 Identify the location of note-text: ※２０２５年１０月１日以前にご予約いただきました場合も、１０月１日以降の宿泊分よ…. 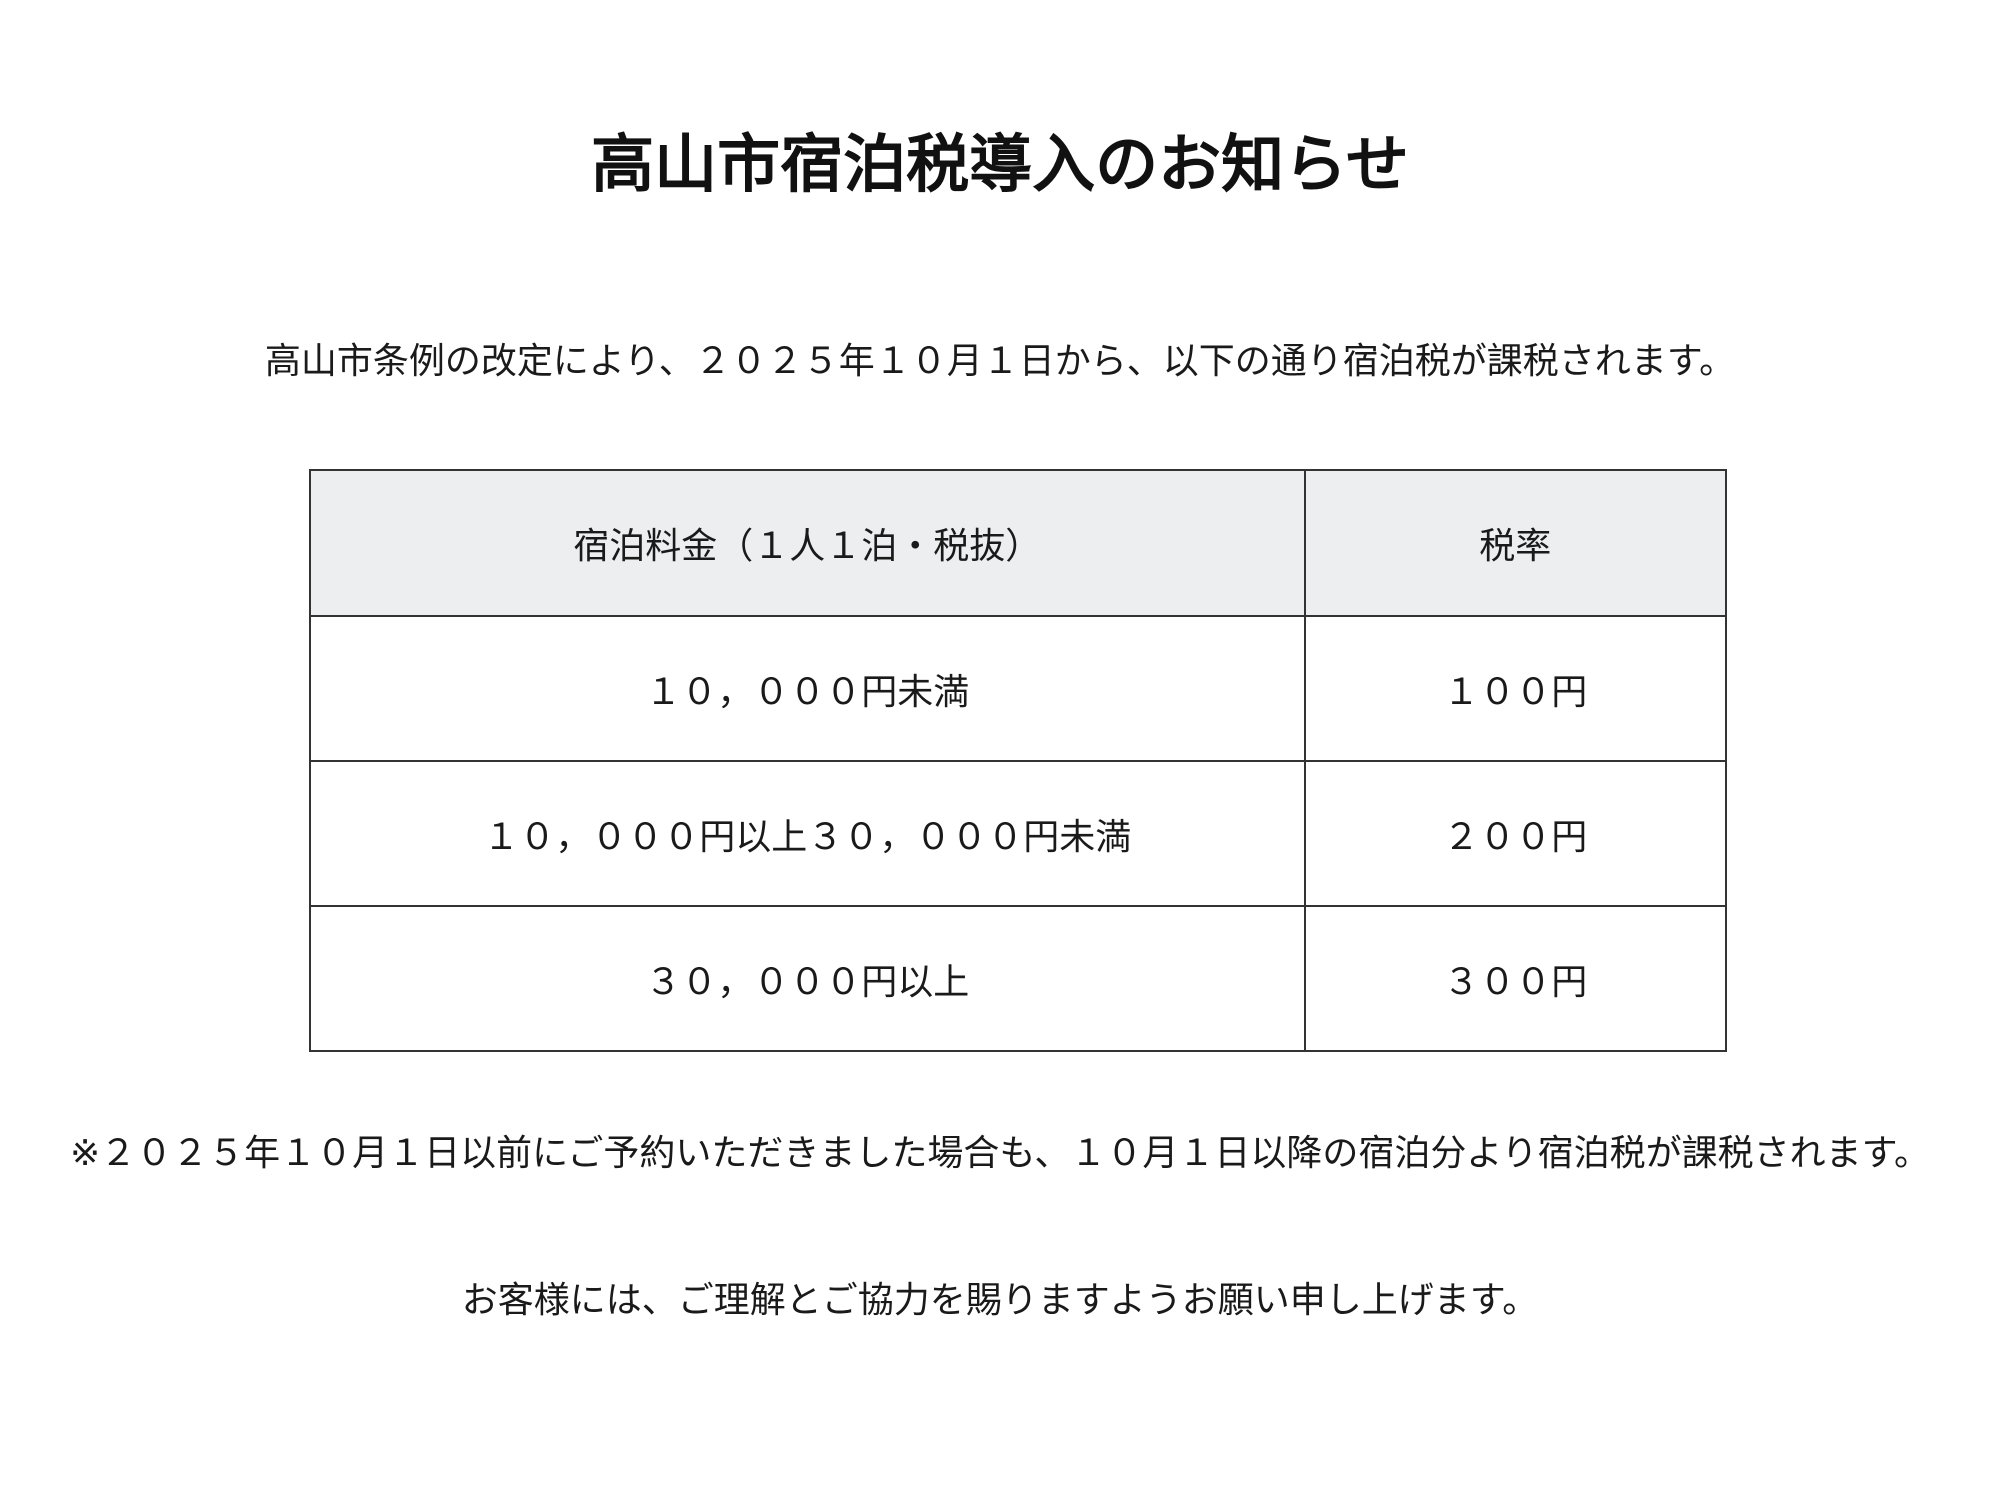
(1000, 1153).